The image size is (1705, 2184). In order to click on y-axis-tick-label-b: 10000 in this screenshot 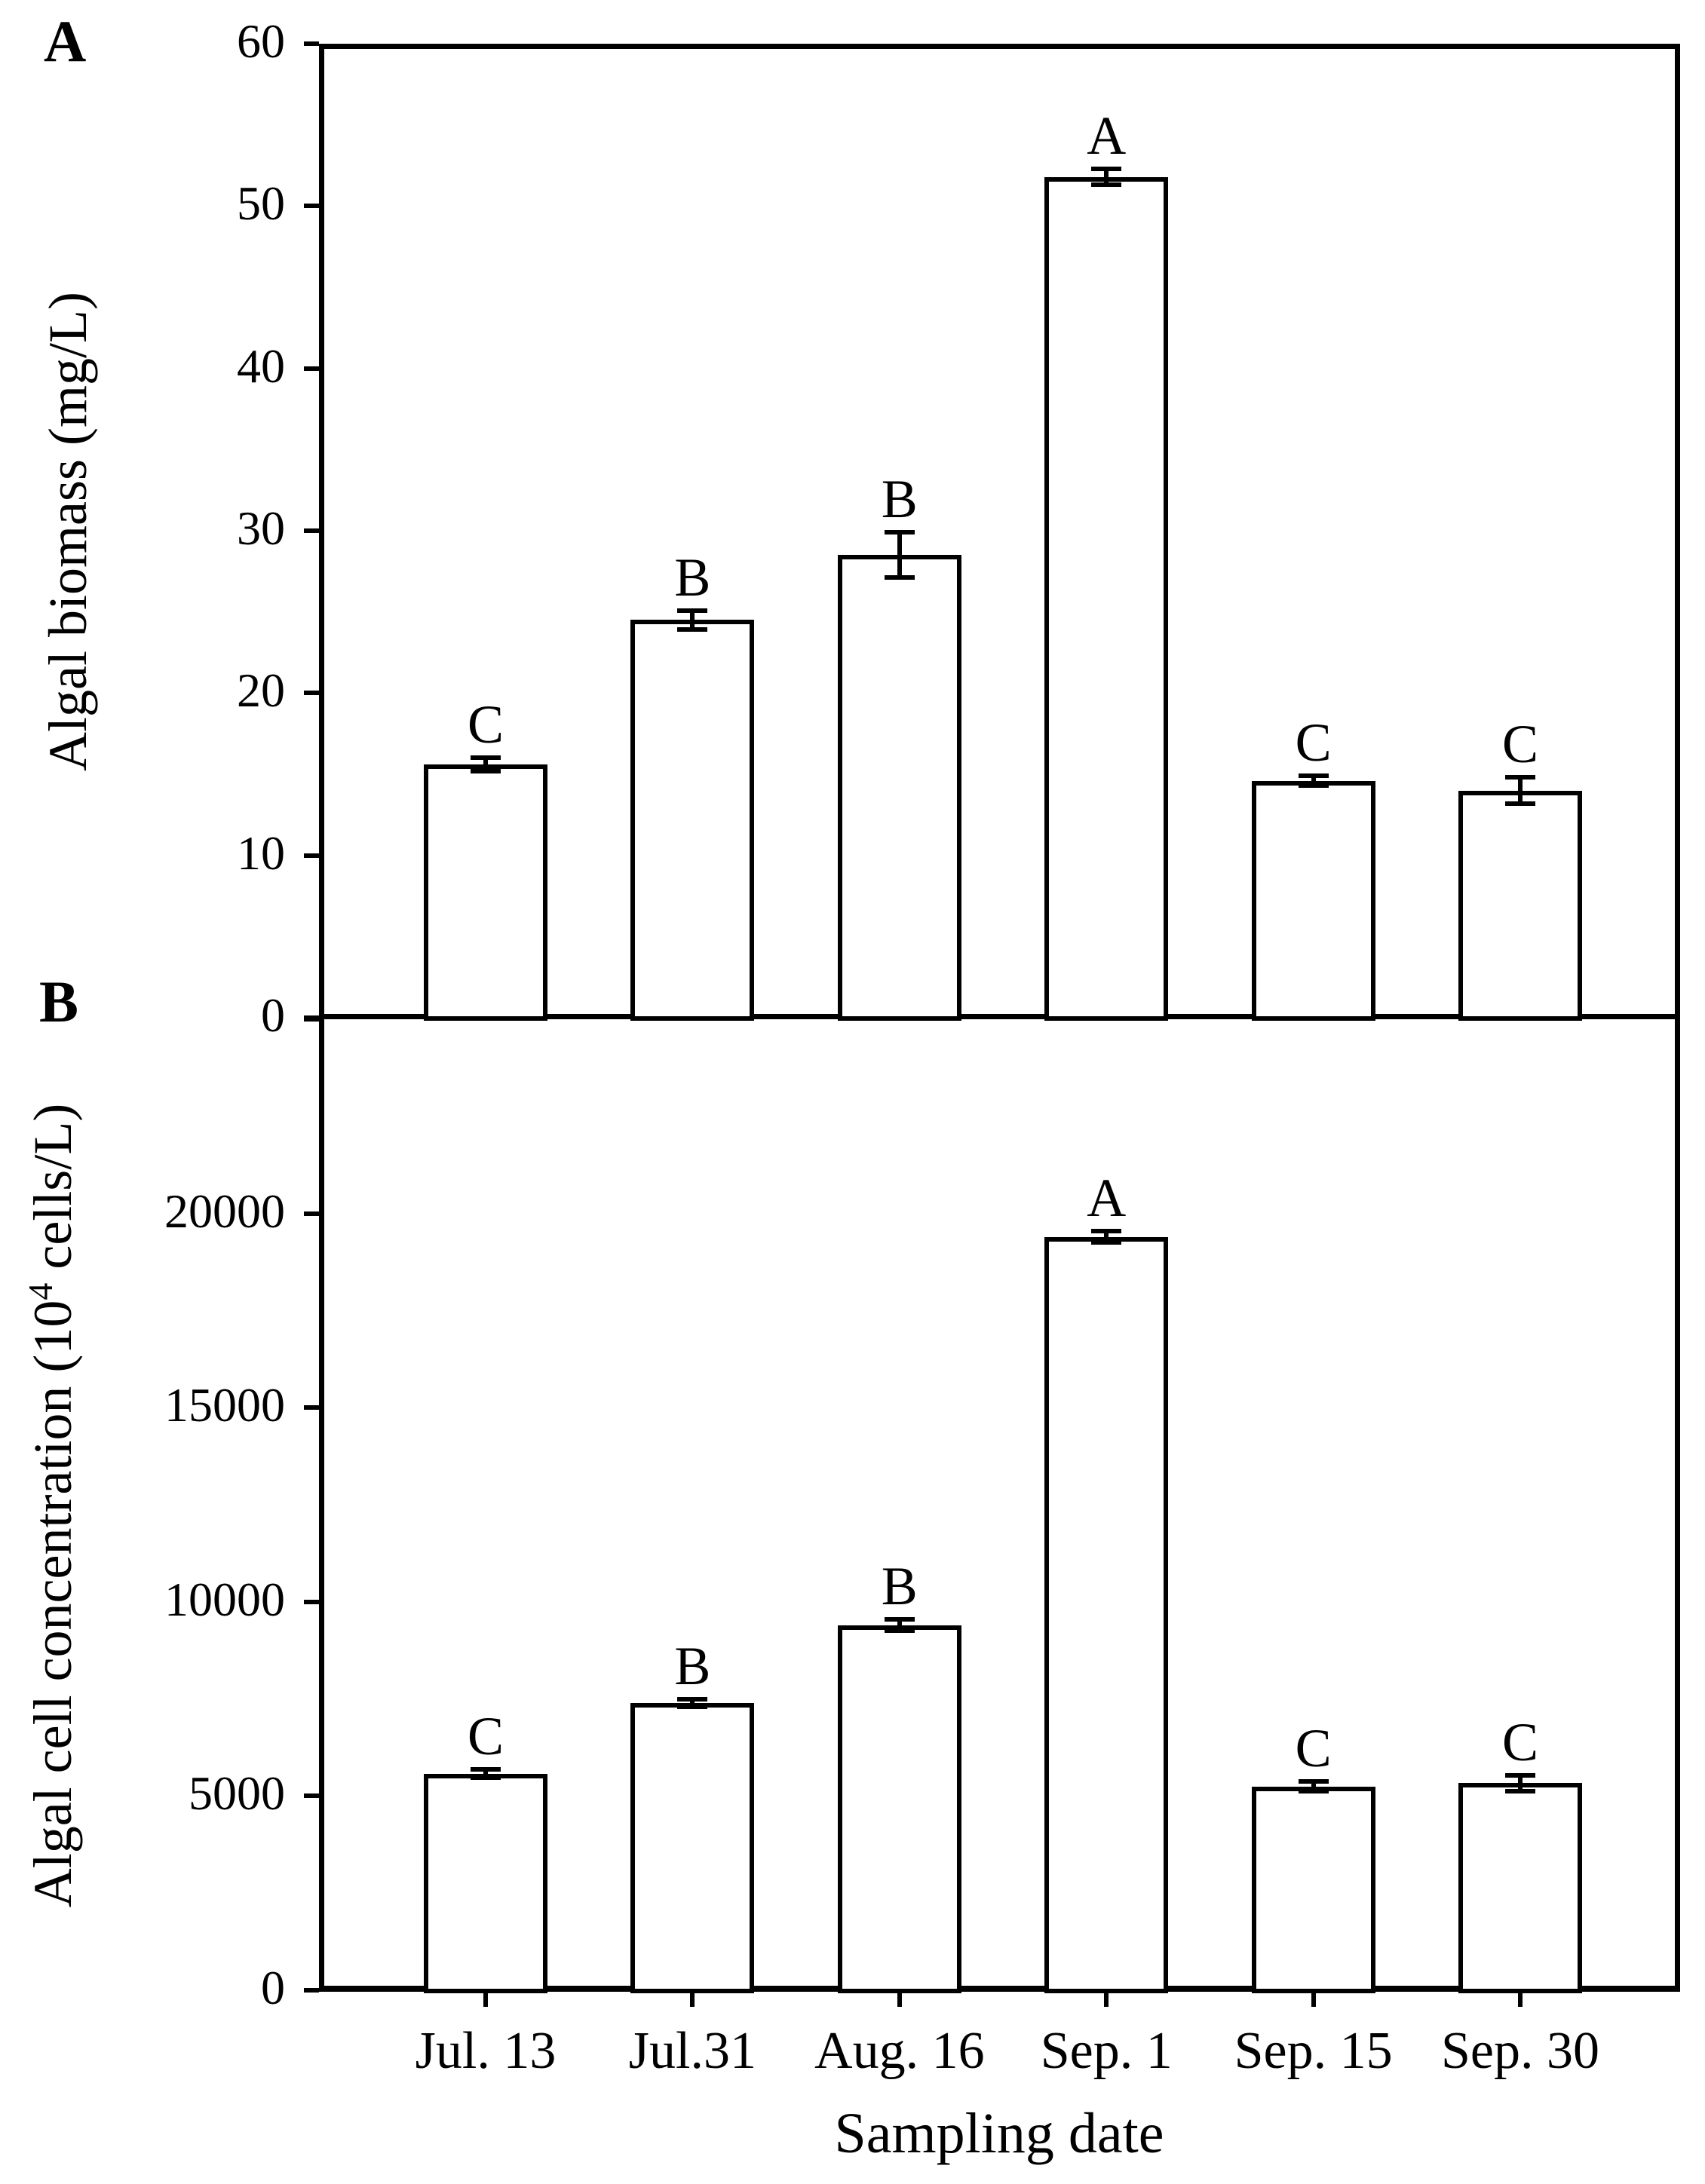, I will do `click(225, 1599)`.